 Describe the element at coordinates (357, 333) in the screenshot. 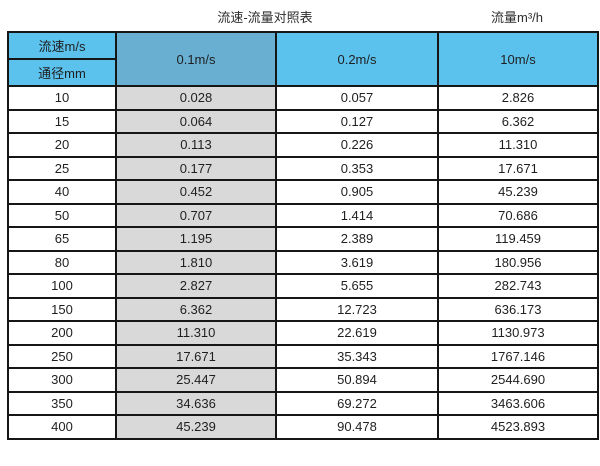

I see `flow-cell-0.2: 22.619` at that location.